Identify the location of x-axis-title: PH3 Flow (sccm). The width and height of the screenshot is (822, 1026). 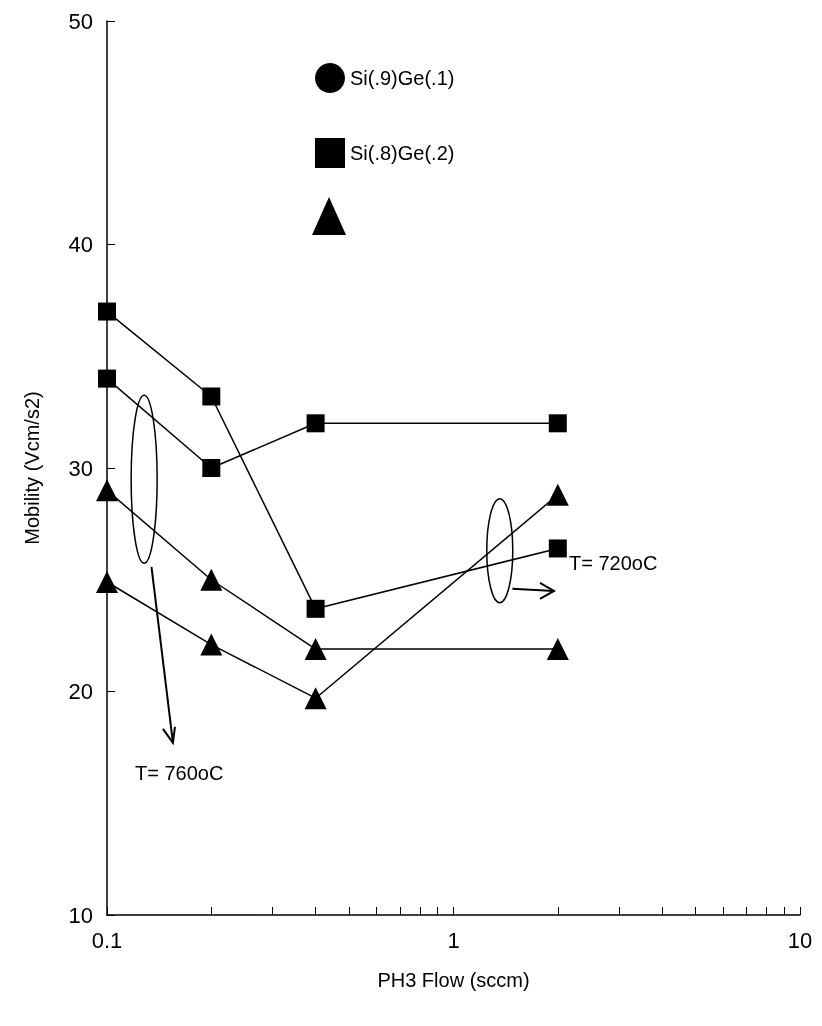
(453, 980).